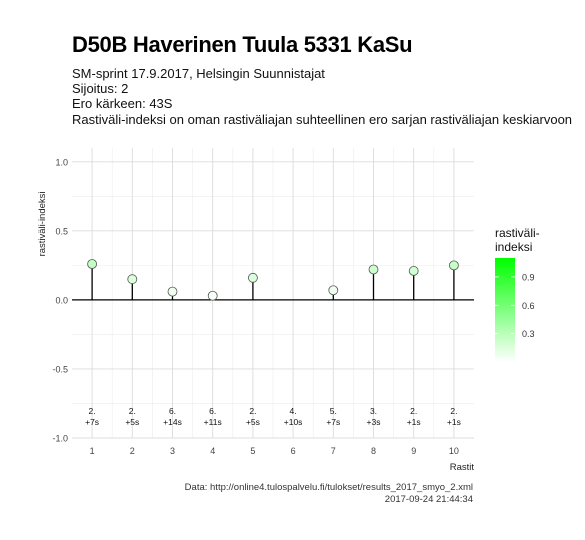 The width and height of the screenshot is (585, 540). What do you see at coordinates (517, 294) in the screenshot?
I see `legend: rastiväli-indeksi 0.9 0.6 0.3` at bounding box center [517, 294].